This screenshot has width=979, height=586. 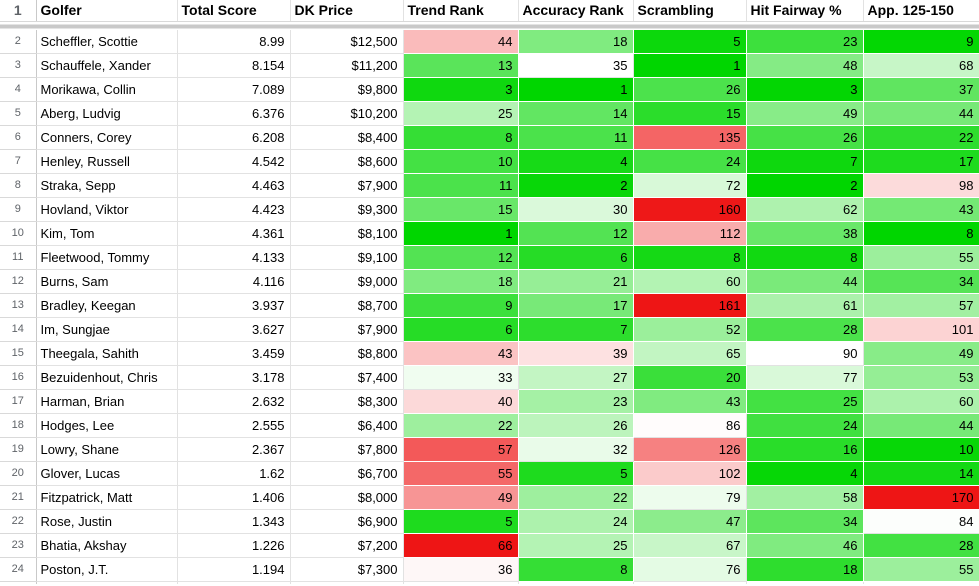 What do you see at coordinates (461, 377) in the screenshot?
I see `cell-trend_rank: 33` at bounding box center [461, 377].